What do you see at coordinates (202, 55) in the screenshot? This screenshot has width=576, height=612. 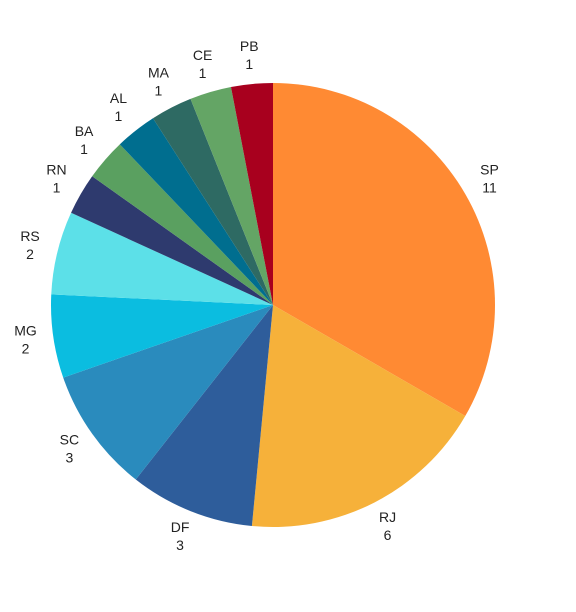 I see `slice-label: CE` at bounding box center [202, 55].